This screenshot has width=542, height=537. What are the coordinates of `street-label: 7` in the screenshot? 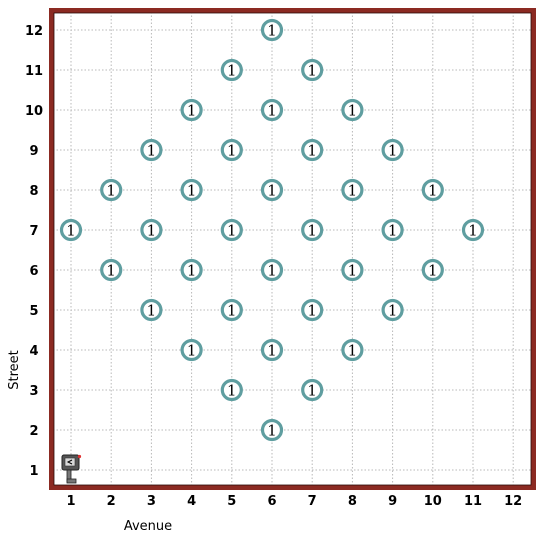 It's located at (33, 231).